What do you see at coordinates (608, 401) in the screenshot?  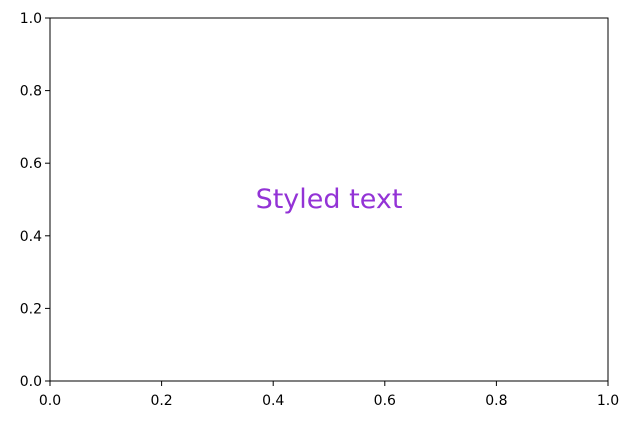 I see `x-tick-label: 1.0` at bounding box center [608, 401].